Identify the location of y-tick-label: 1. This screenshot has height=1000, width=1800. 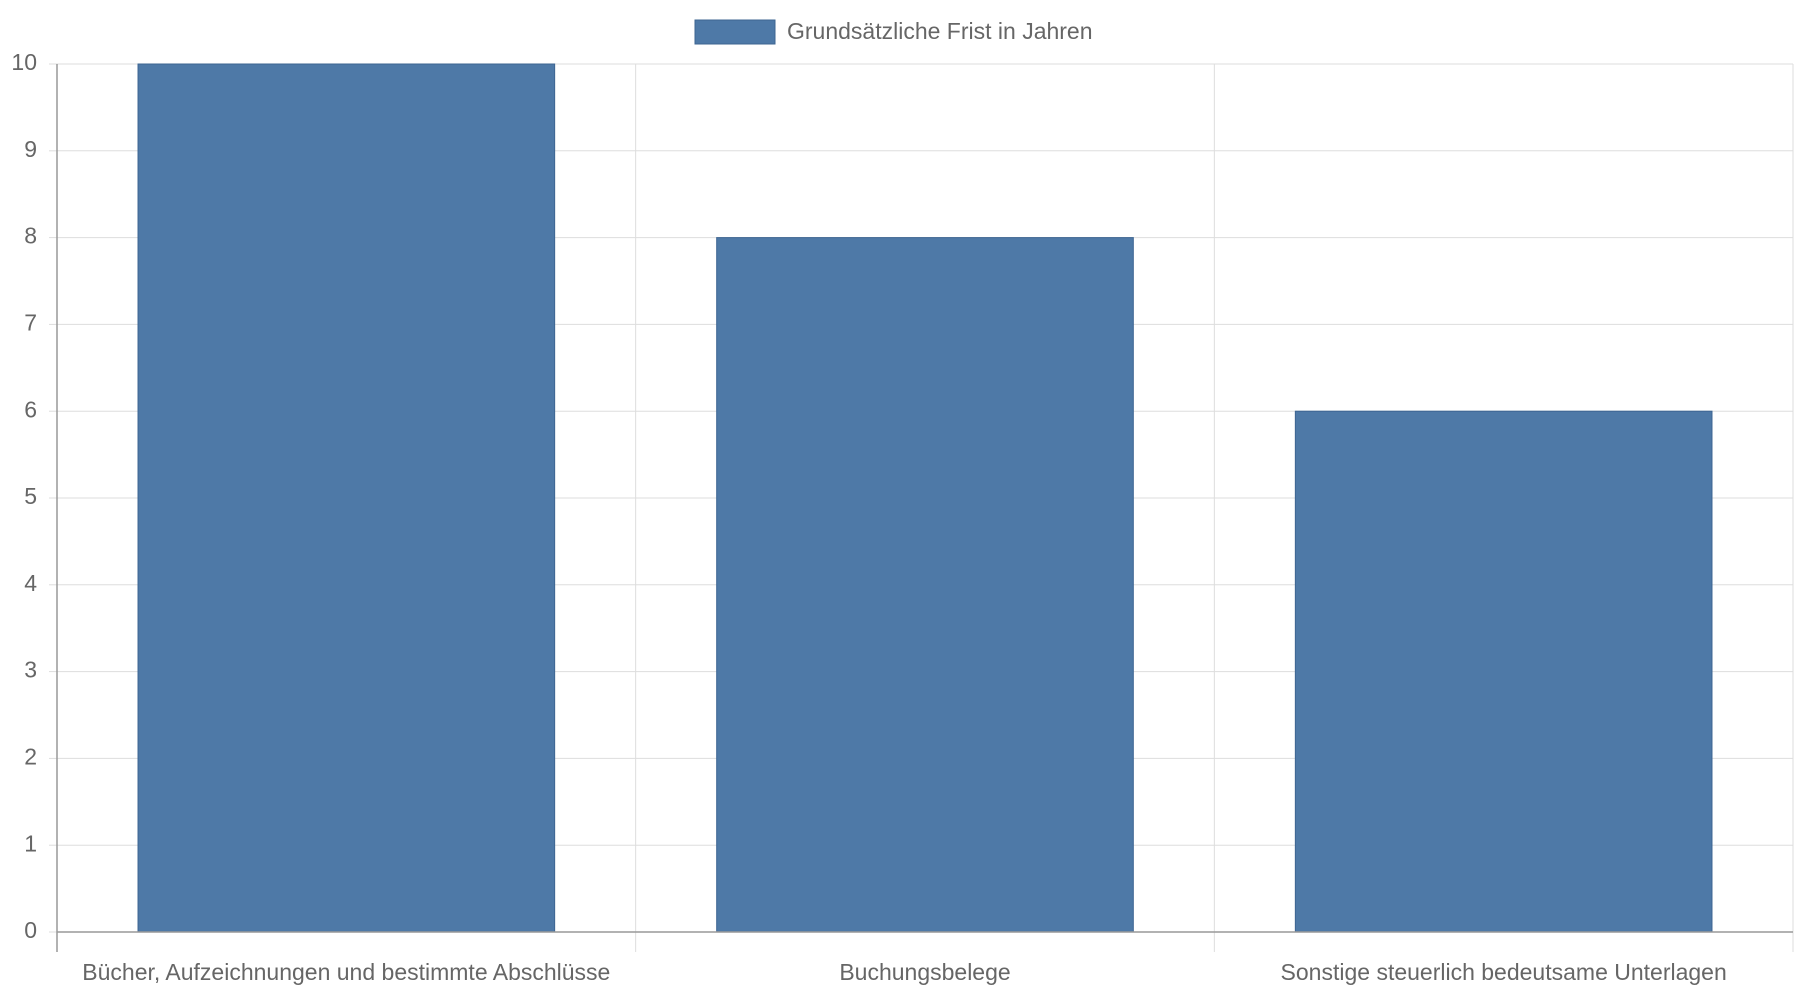
(30, 843).